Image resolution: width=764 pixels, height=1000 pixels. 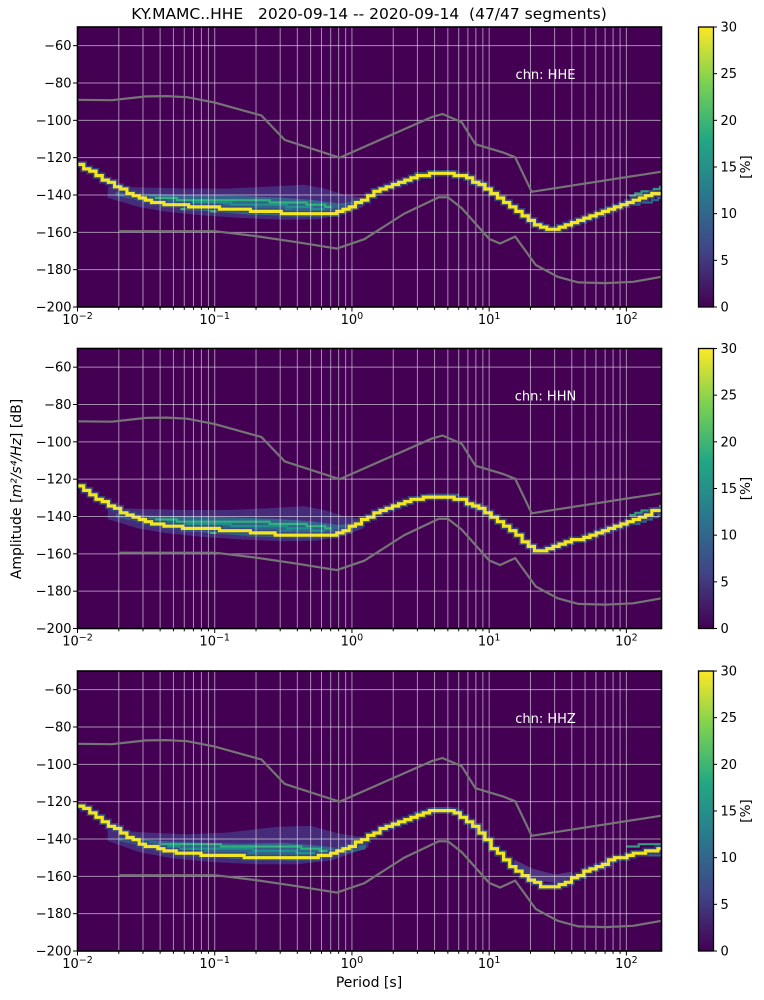 I want to click on channel-annotation: chn: HHN, so click(x=545, y=397).